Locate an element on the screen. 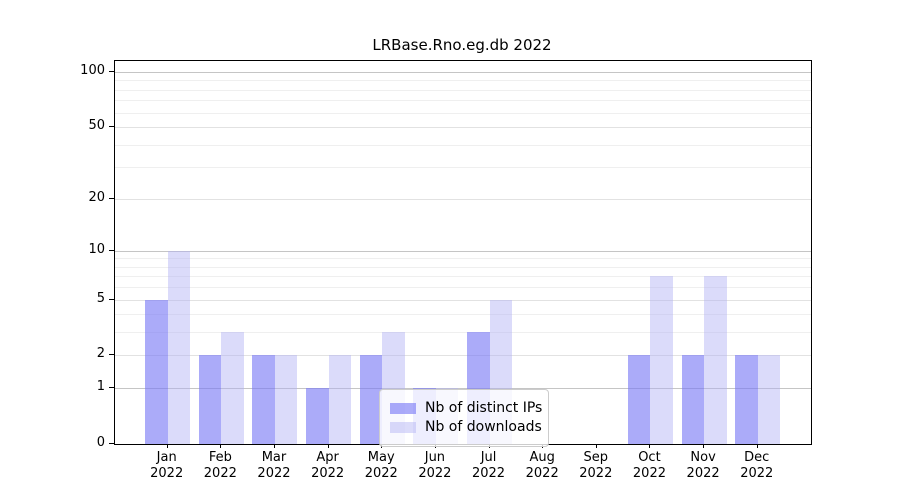 Image resolution: width=900 pixels, height=500 pixels. y-tick-label-0: 0 is located at coordinates (100, 442).